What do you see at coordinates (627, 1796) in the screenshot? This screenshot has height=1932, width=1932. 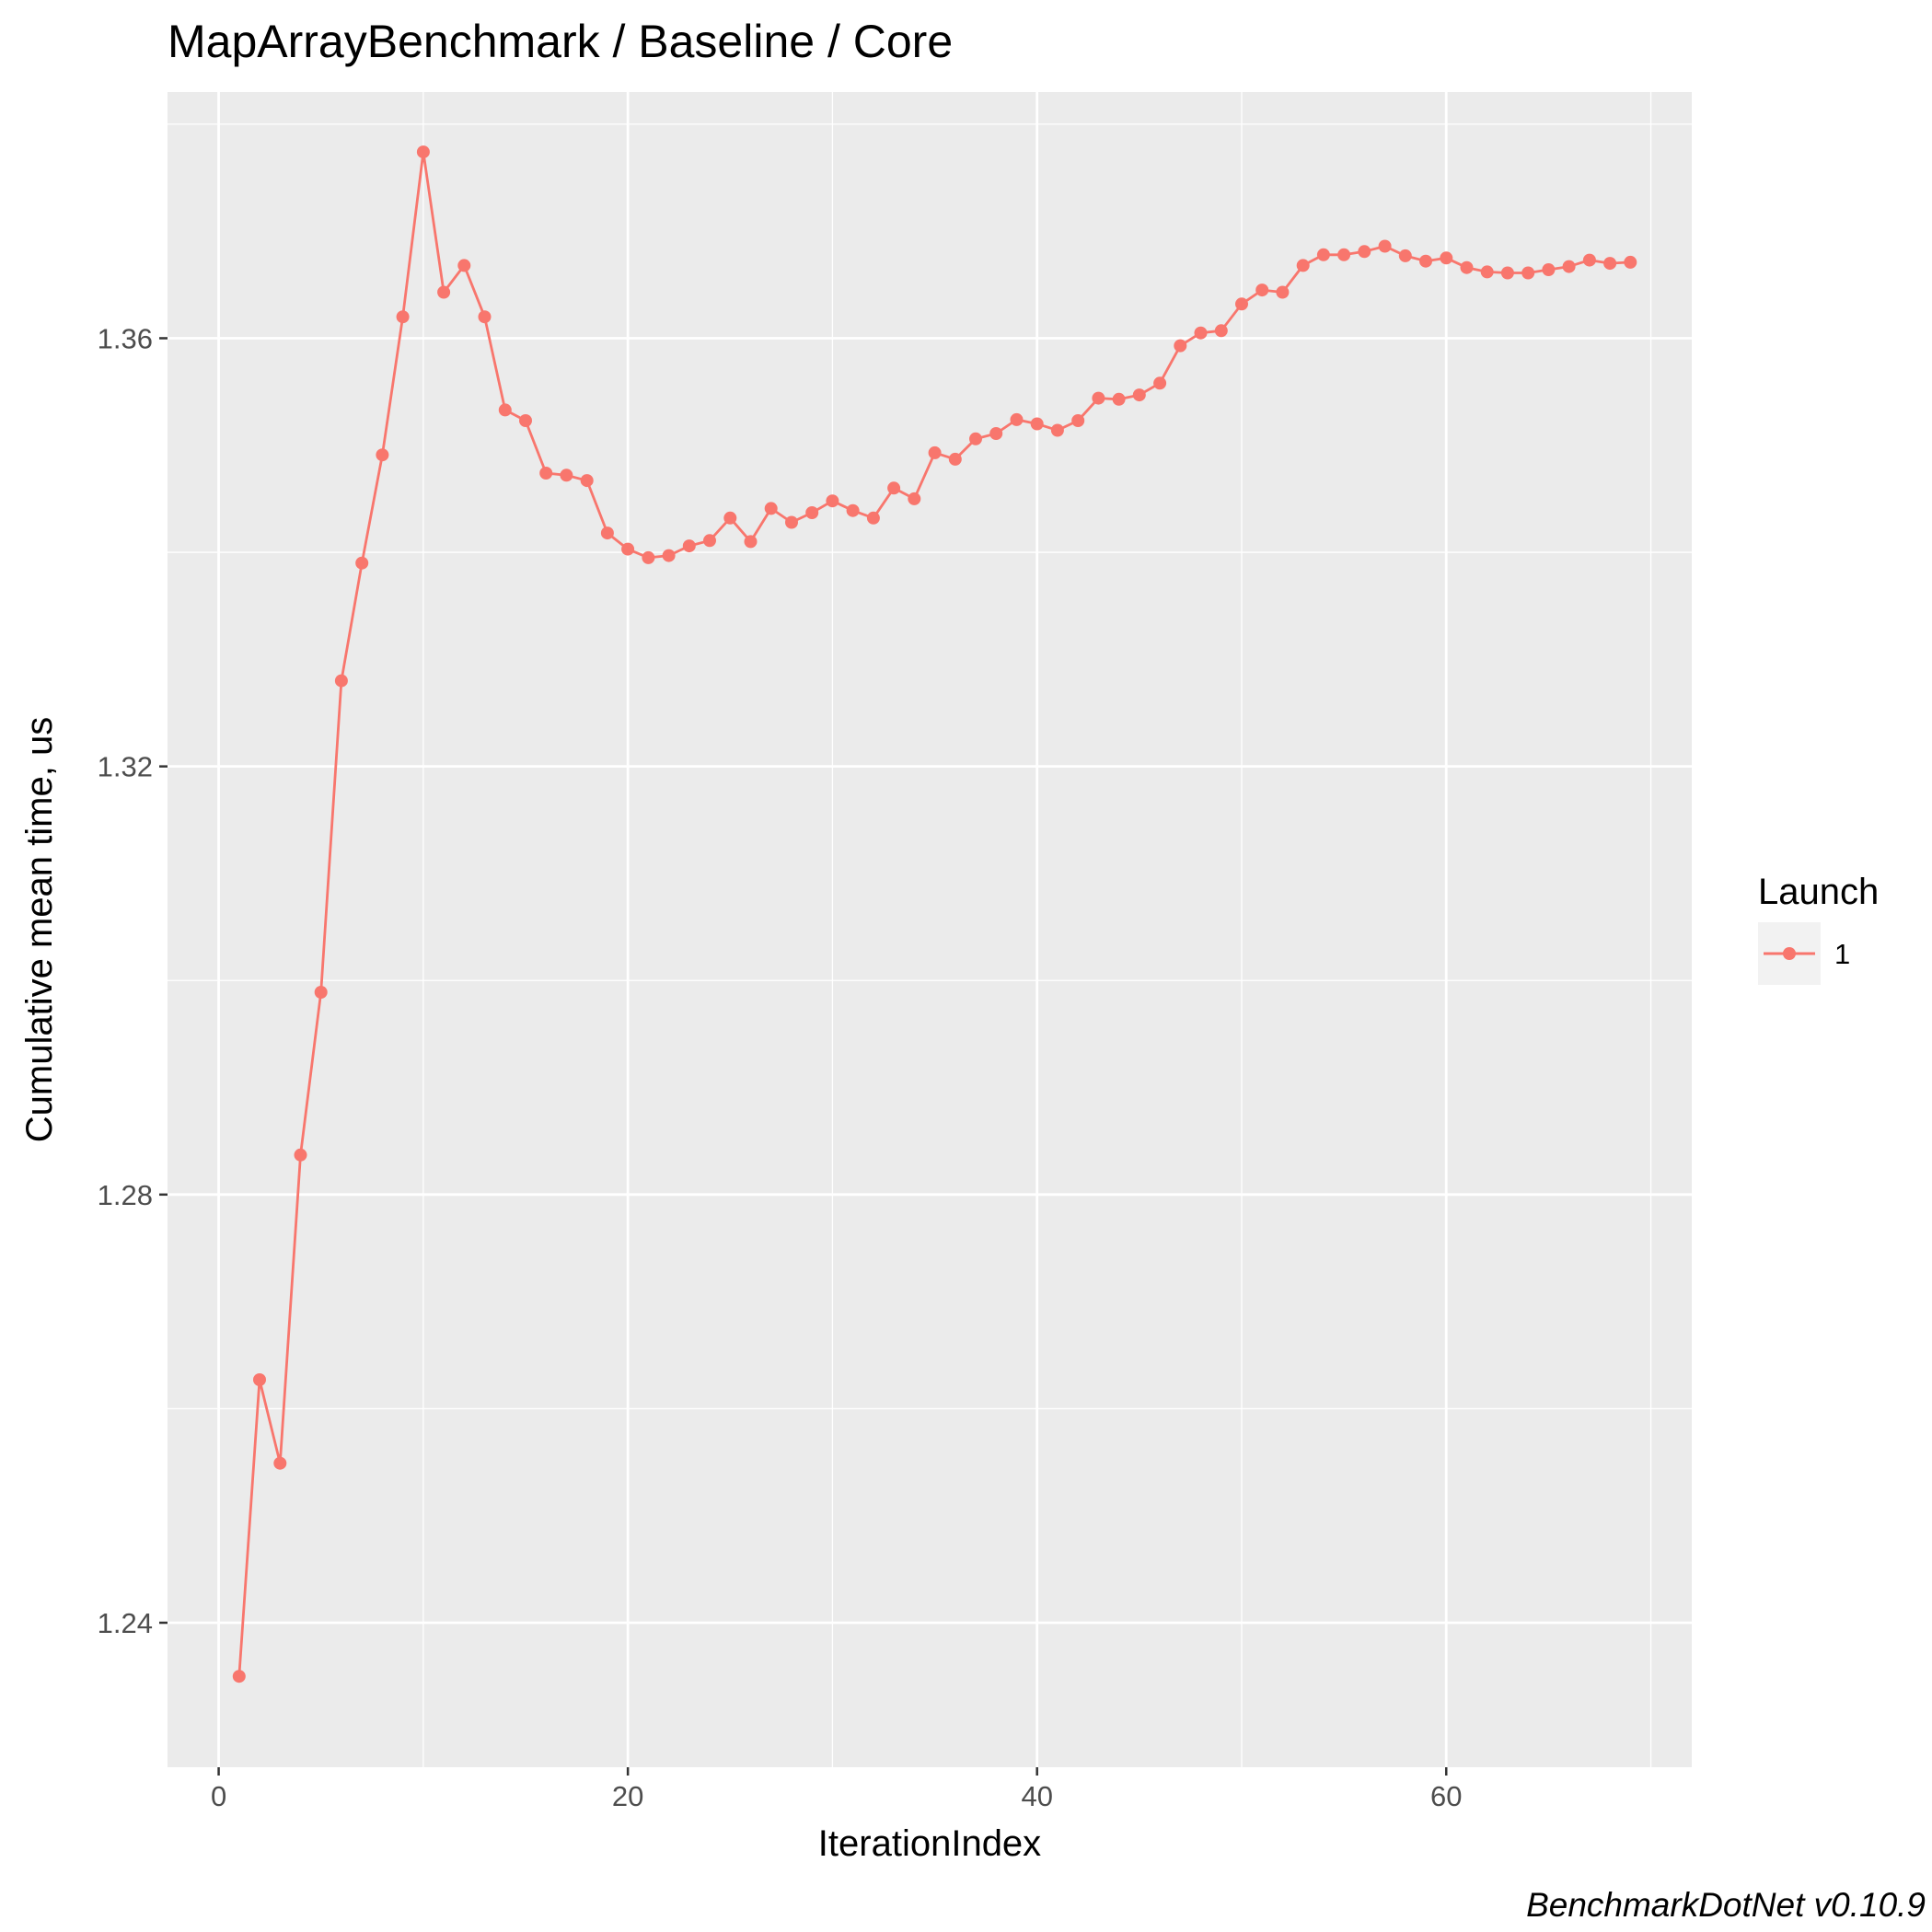 I see `x-tick-label: 20` at bounding box center [627, 1796].